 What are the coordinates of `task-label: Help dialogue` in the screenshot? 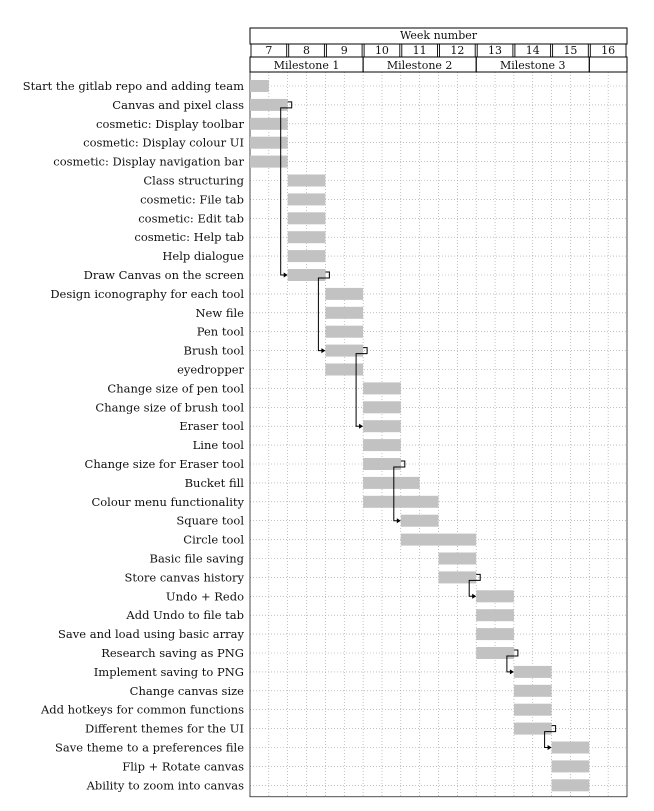 It's located at (203, 256).